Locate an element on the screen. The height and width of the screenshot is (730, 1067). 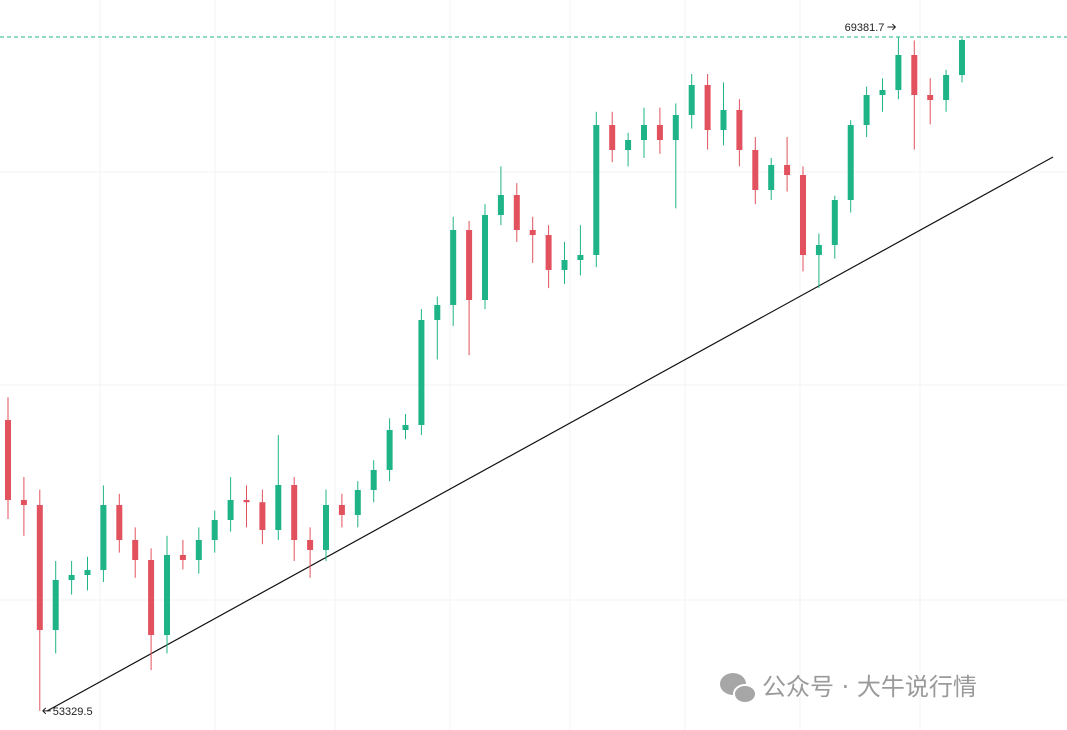
max-arrow is located at coordinates (892, 27).